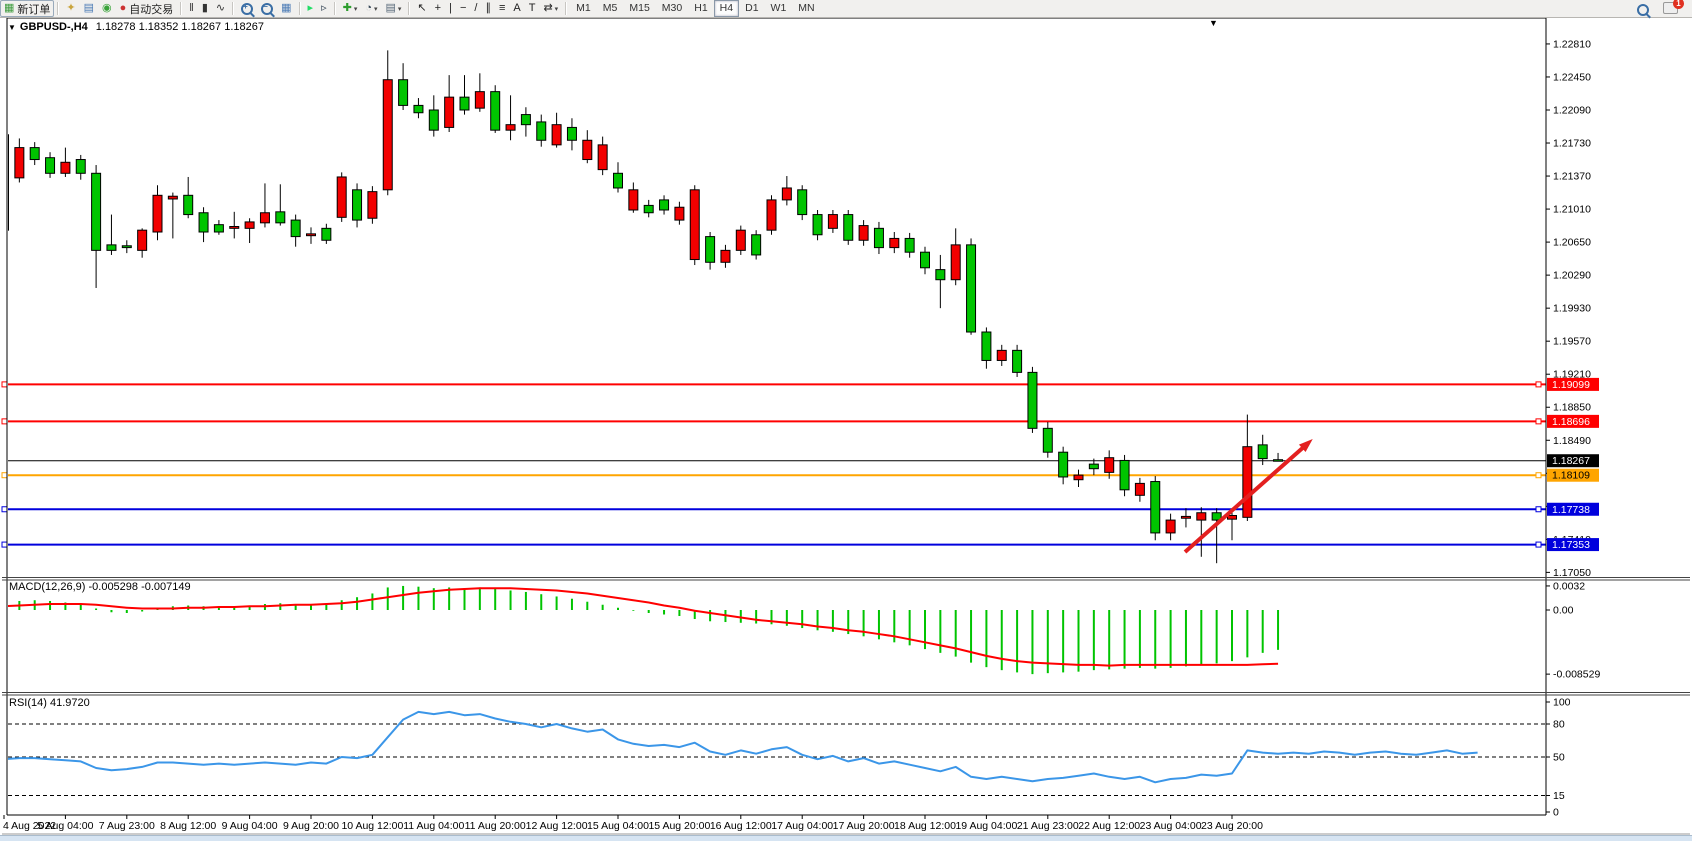 This screenshot has width=1692, height=841. Describe the element at coordinates (1572, 408) in the screenshot. I see `price-tick: 1.18850` at that location.